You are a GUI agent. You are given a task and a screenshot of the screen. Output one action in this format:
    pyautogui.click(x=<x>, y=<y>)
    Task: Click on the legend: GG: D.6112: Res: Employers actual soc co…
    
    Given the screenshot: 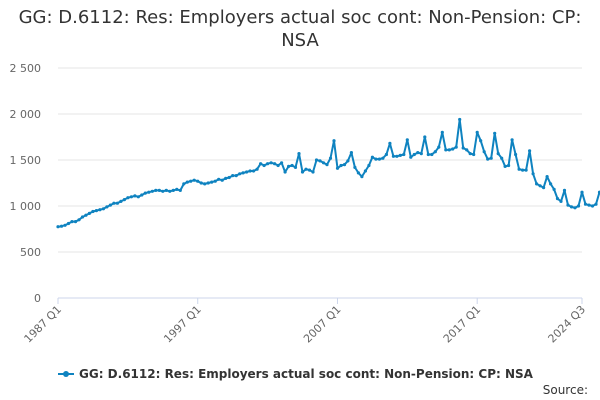 What is the action you would take?
    pyautogui.click(x=295, y=374)
    